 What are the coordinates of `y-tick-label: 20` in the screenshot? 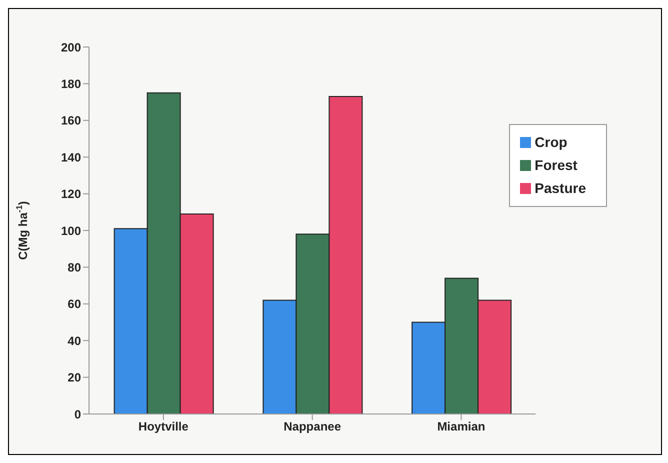 It's located at (75, 377).